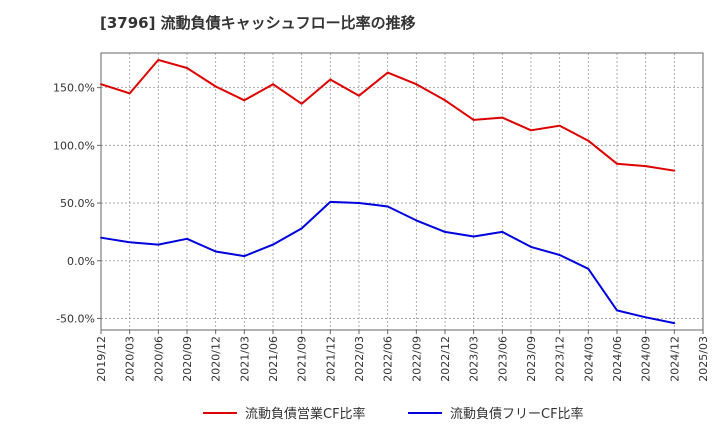  Describe the element at coordinates (101, 359) in the screenshot. I see `x-tick-label: 2019/12` at that location.